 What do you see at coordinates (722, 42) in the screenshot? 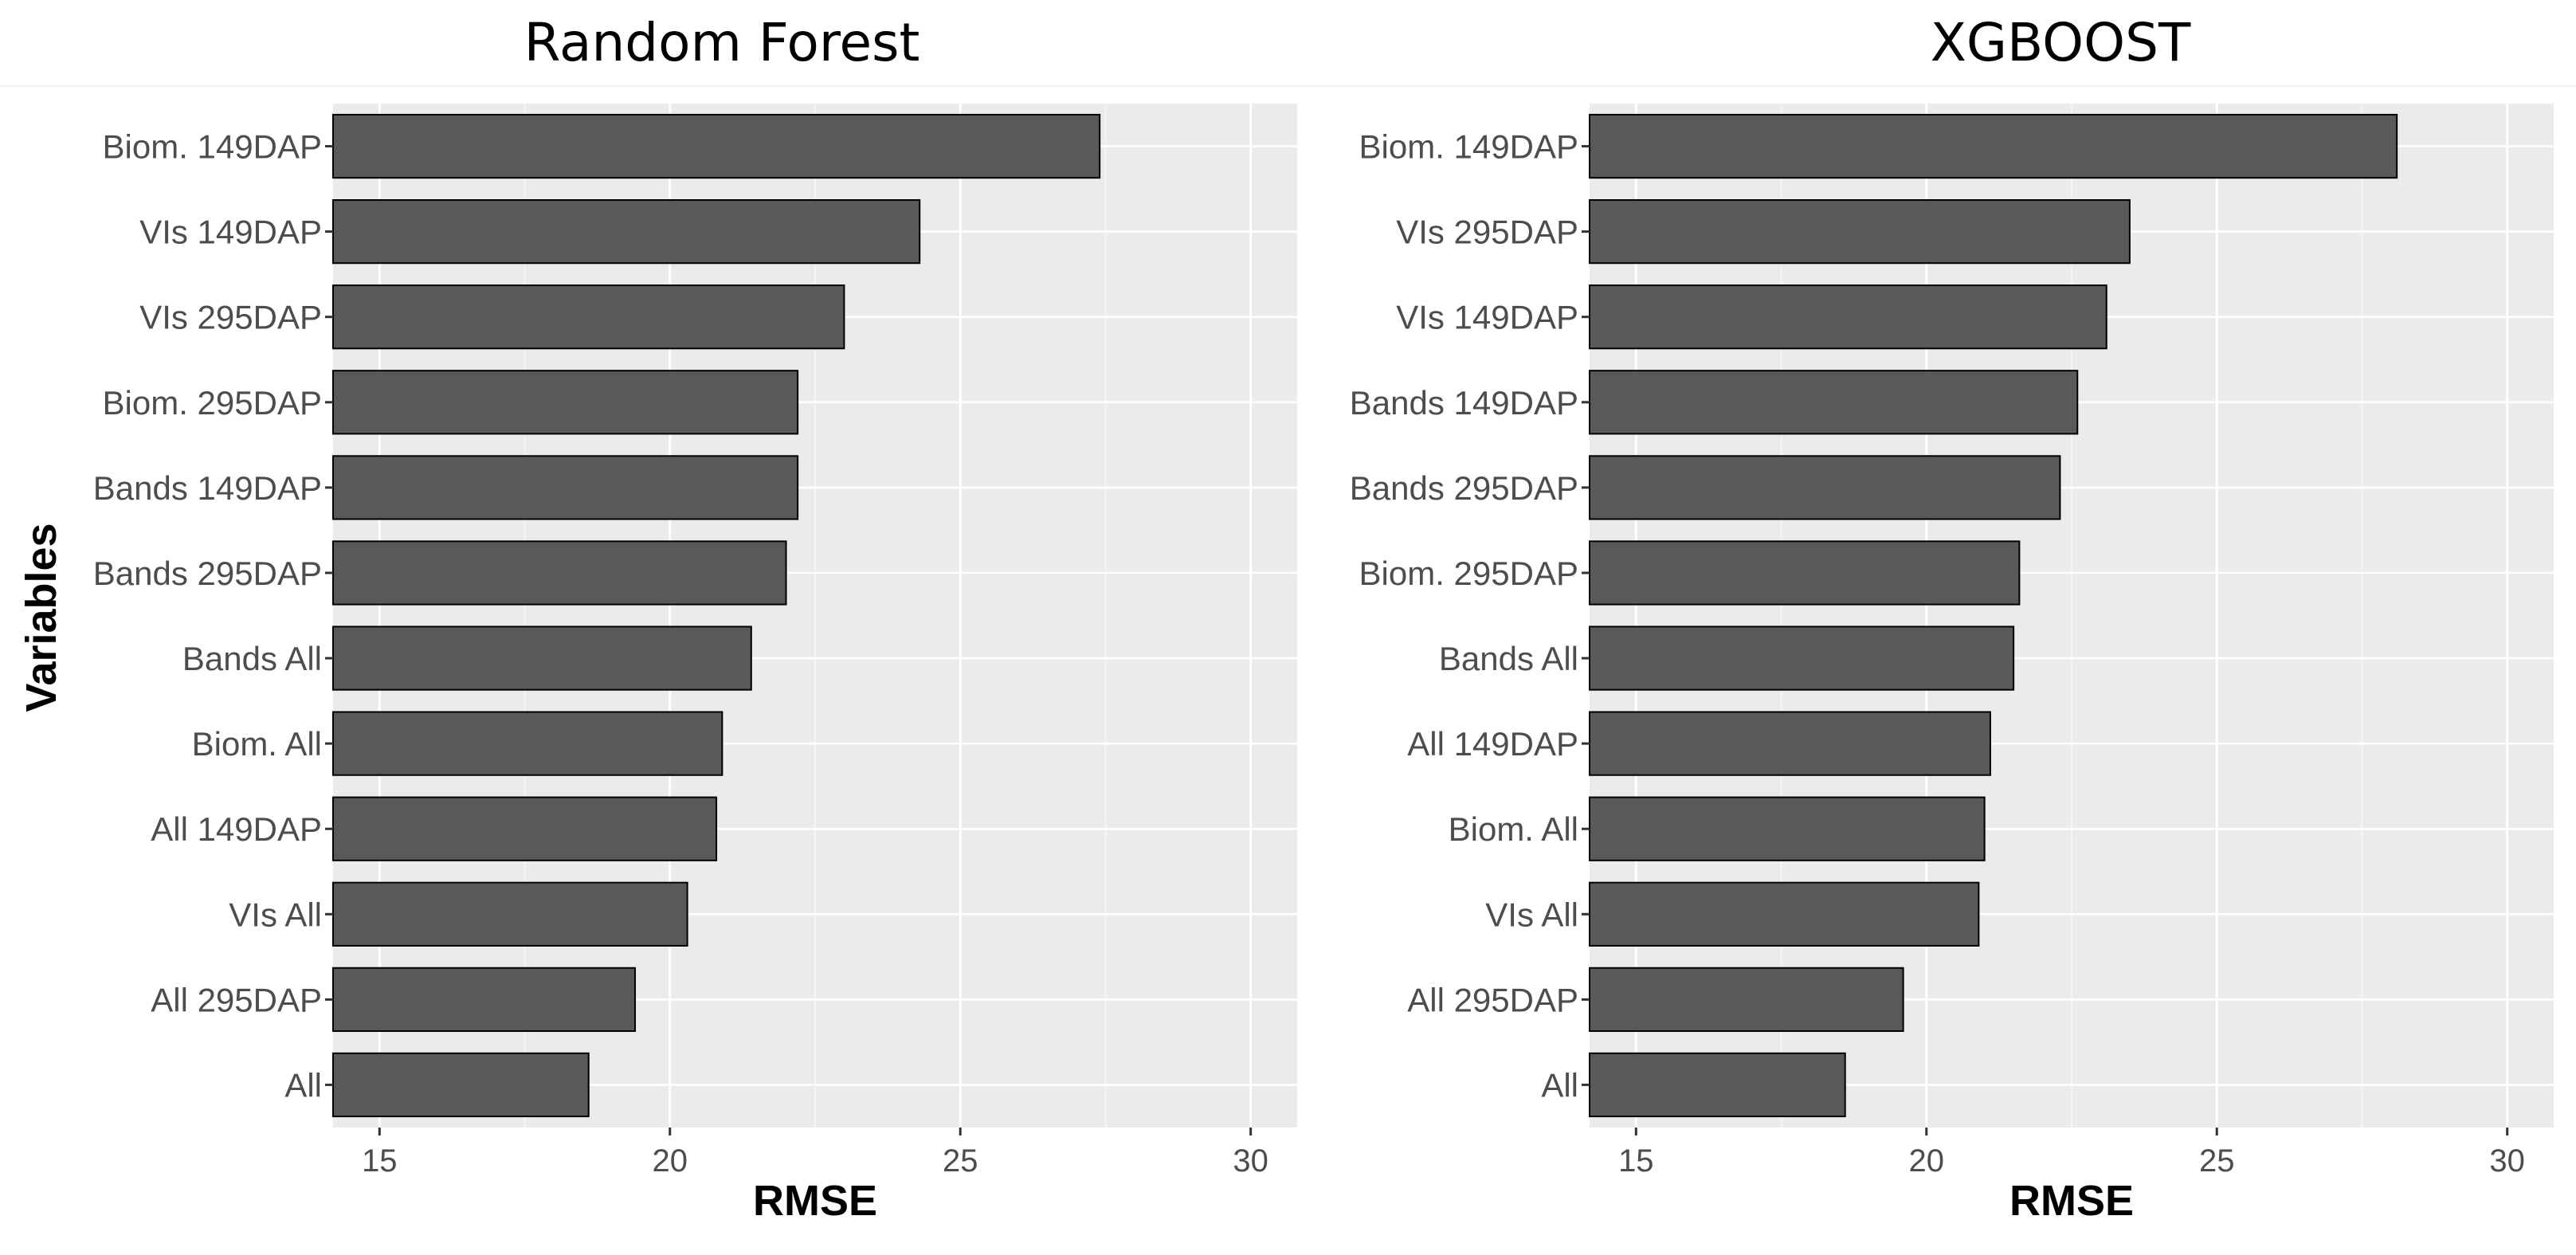
I see `panel-title: Random Forest` at bounding box center [722, 42].